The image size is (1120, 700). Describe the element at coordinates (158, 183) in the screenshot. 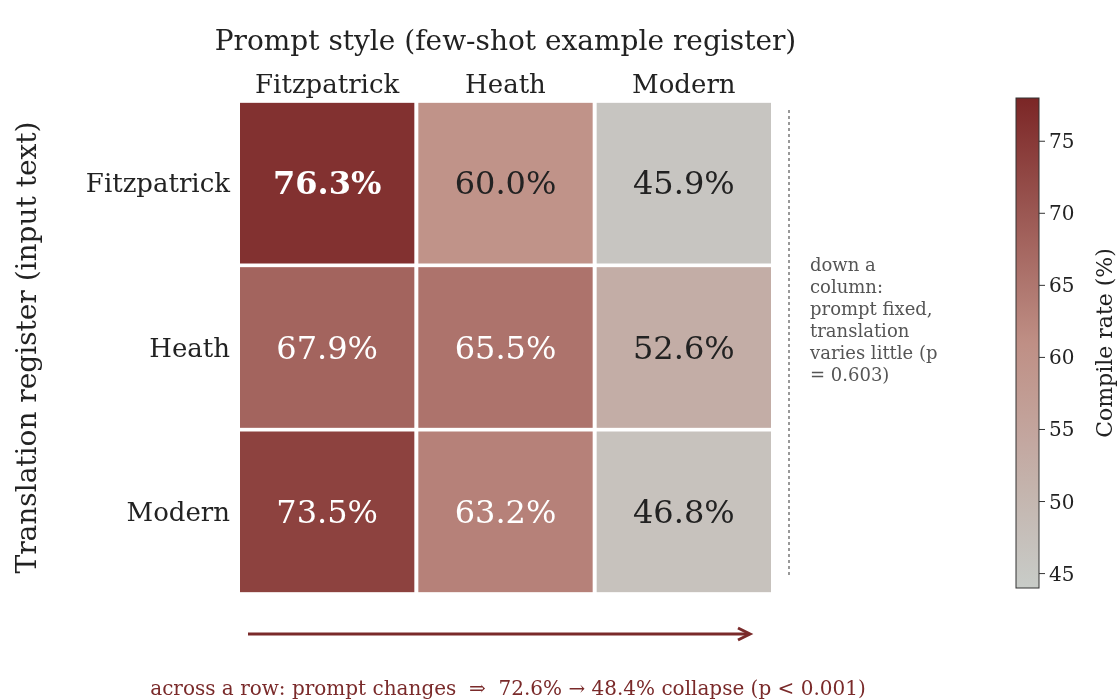

I see `y-tick-label: Fitzpatrick` at that location.